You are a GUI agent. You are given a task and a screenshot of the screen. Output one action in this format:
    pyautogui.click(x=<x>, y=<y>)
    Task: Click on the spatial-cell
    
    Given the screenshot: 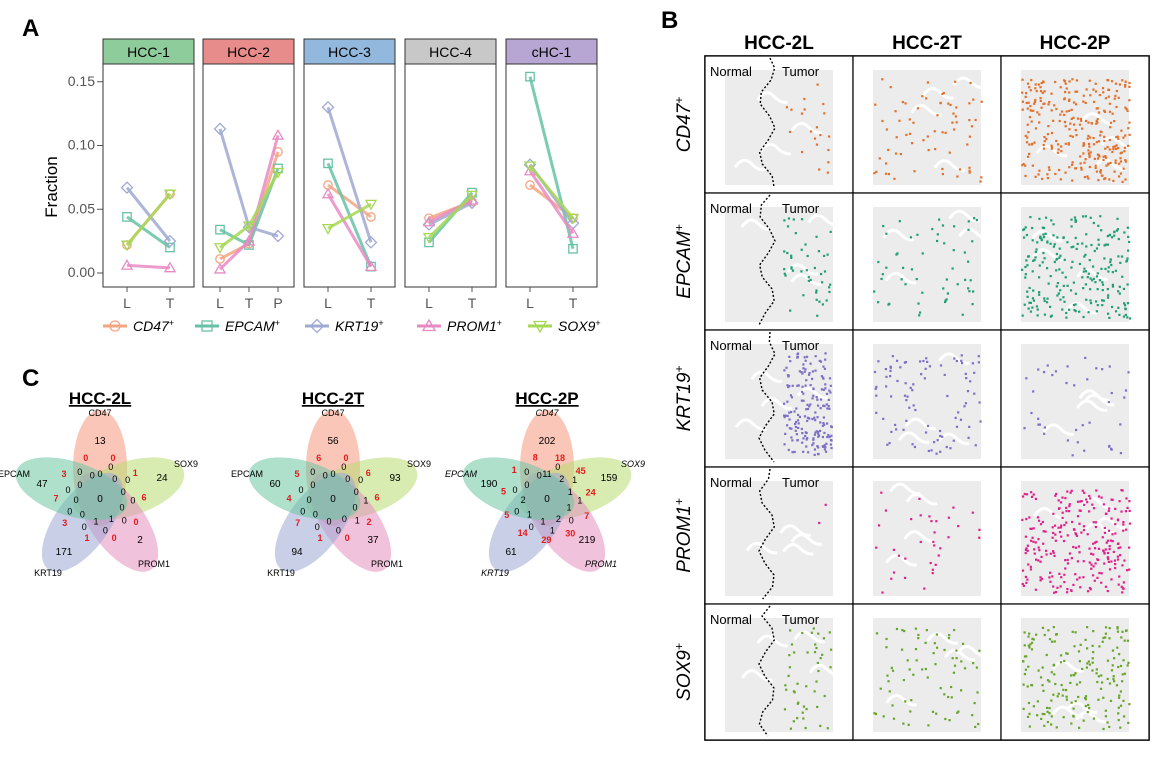 What is the action you would take?
    pyautogui.click(x=927, y=124)
    